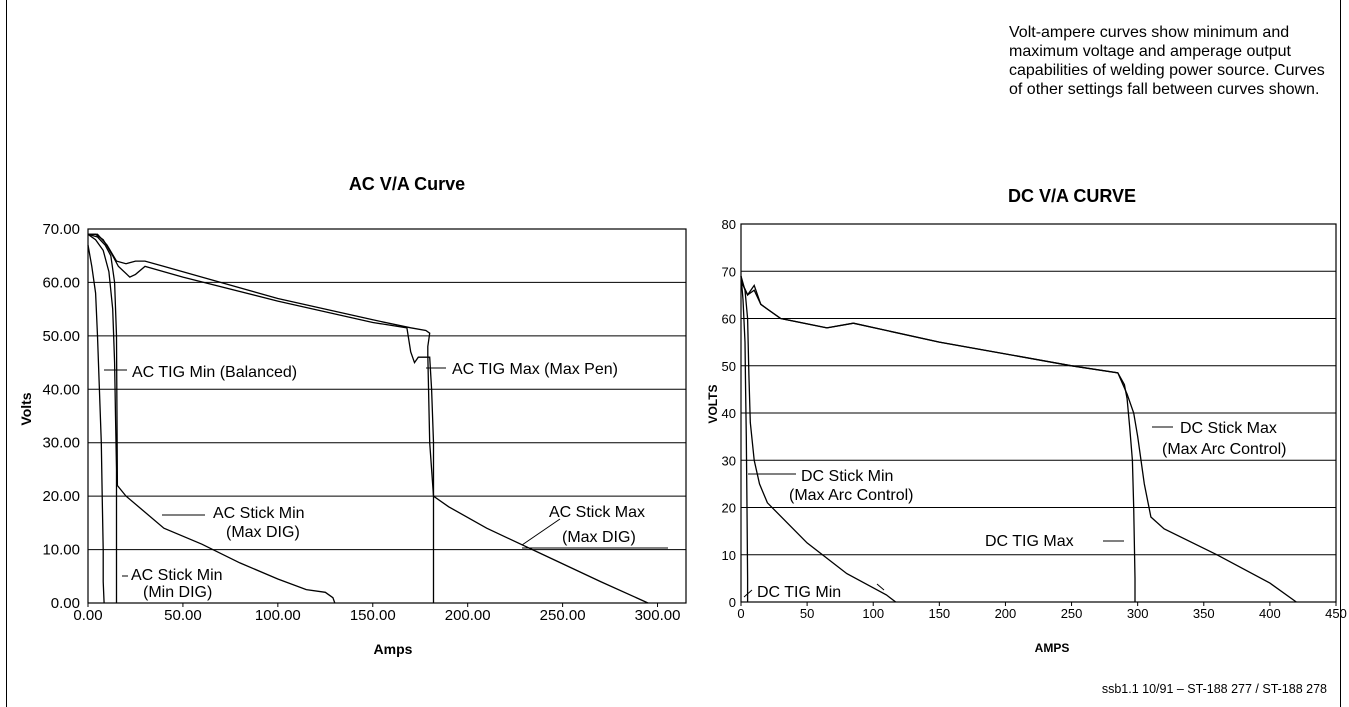 The height and width of the screenshot is (707, 1349). I want to click on x-tick-label: 0, so click(740, 613).